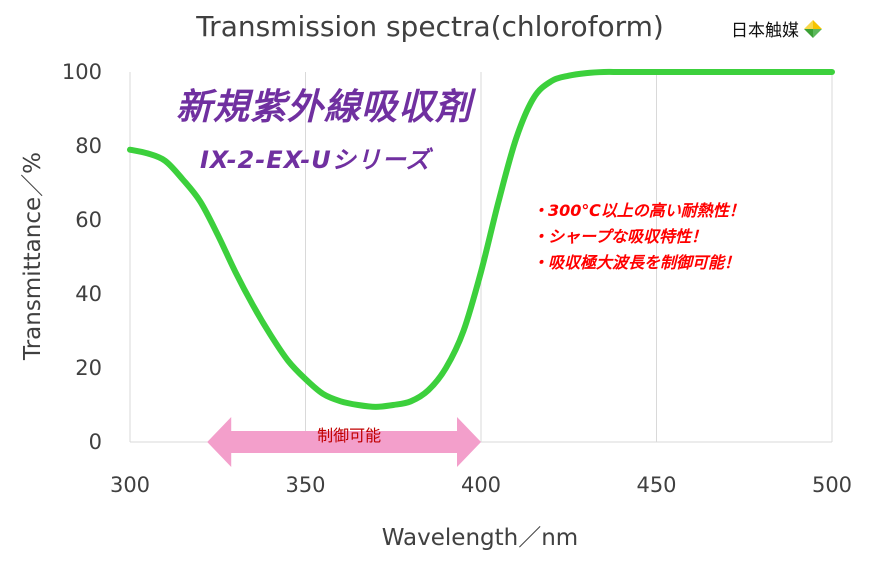 This screenshot has height=563, width=874. What do you see at coordinates (832, 485) in the screenshot?
I see `x-tick-label: 500` at bounding box center [832, 485].